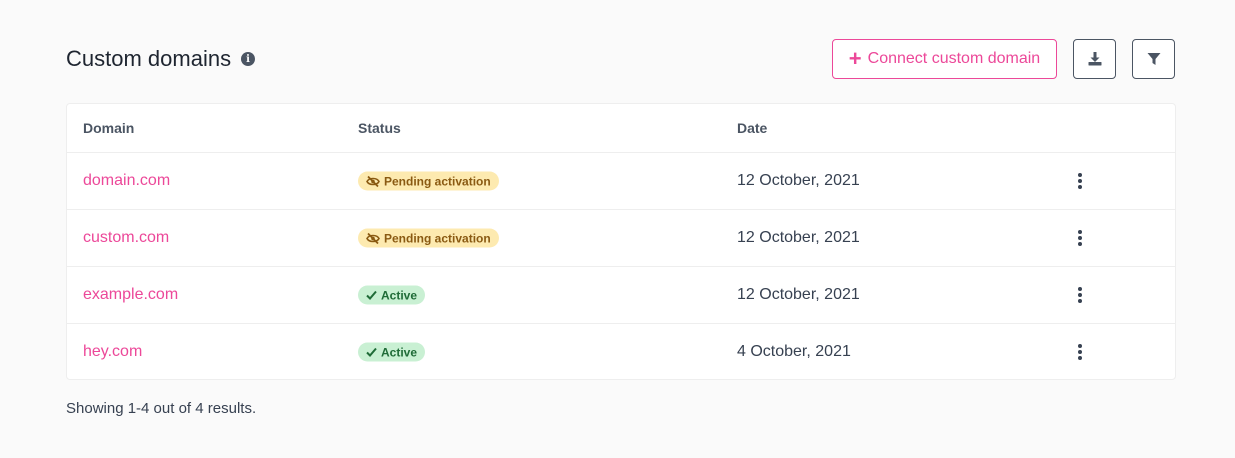 The image size is (1235, 458). What do you see at coordinates (954, 58) in the screenshot?
I see `connect-label: Connect custom domain` at bounding box center [954, 58].